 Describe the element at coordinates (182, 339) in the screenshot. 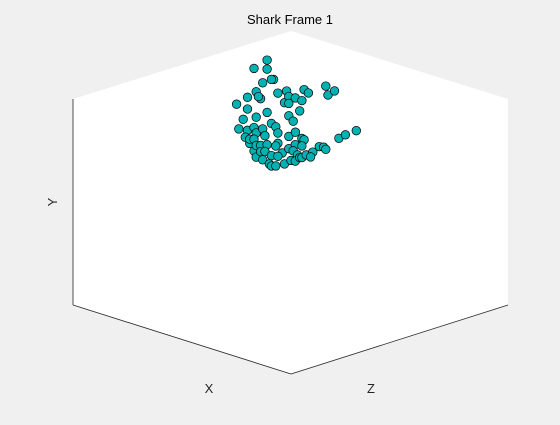

I see `axis-line-x` at that location.